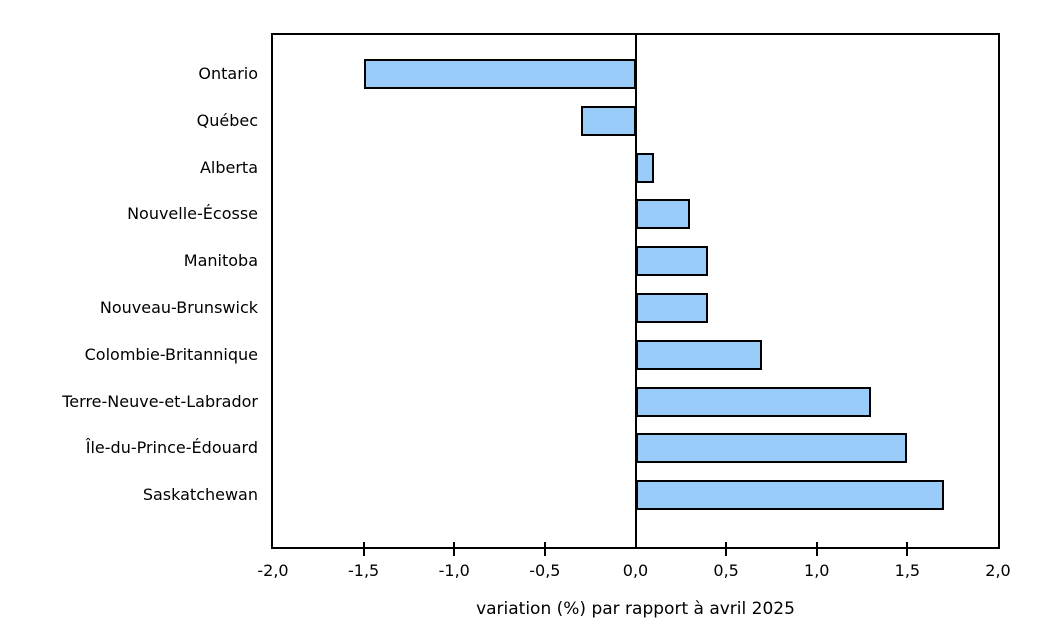 The height and width of the screenshot is (634, 1051). What do you see at coordinates (817, 570) in the screenshot?
I see `x-tick-label: 1,0` at bounding box center [817, 570].